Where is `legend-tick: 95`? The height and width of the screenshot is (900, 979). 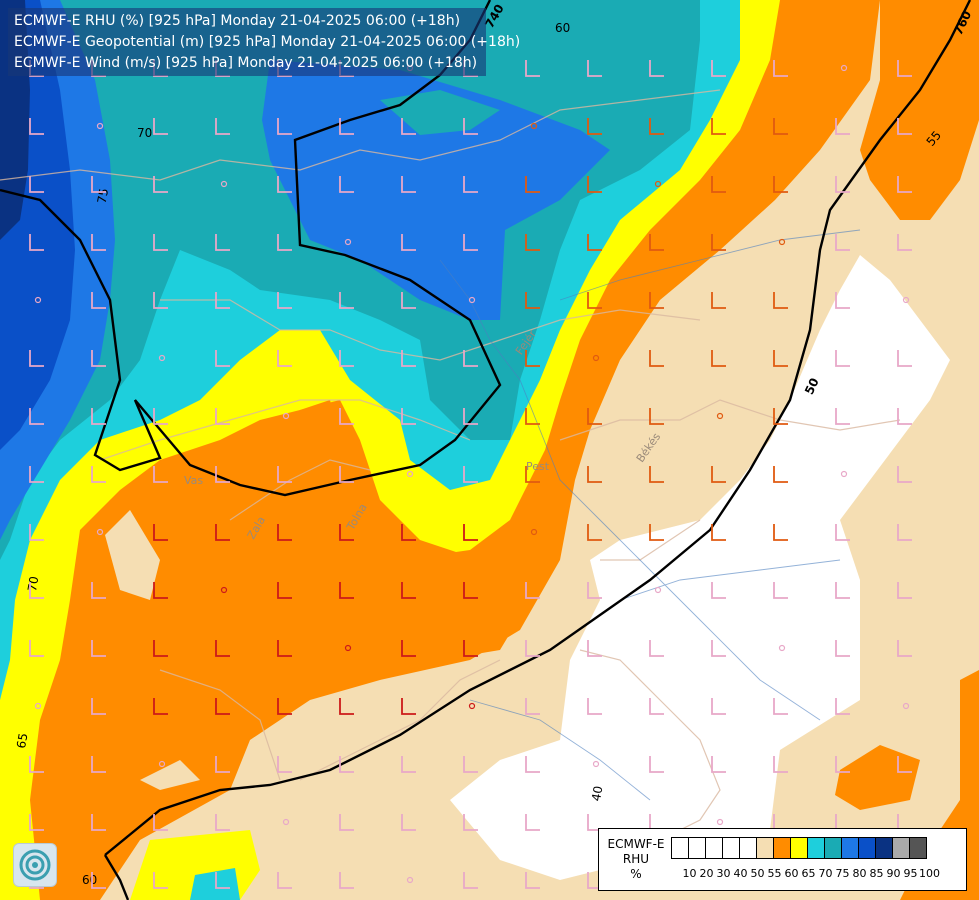
legend-tick: 95 is located at coordinates (910, 873).